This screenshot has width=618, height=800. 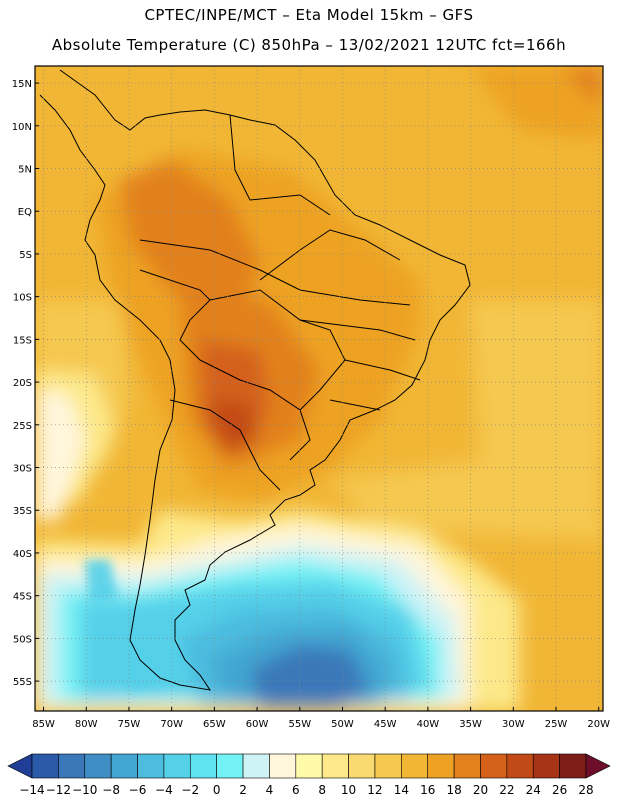 I want to click on colorbar-label: 18, so click(x=453, y=790).